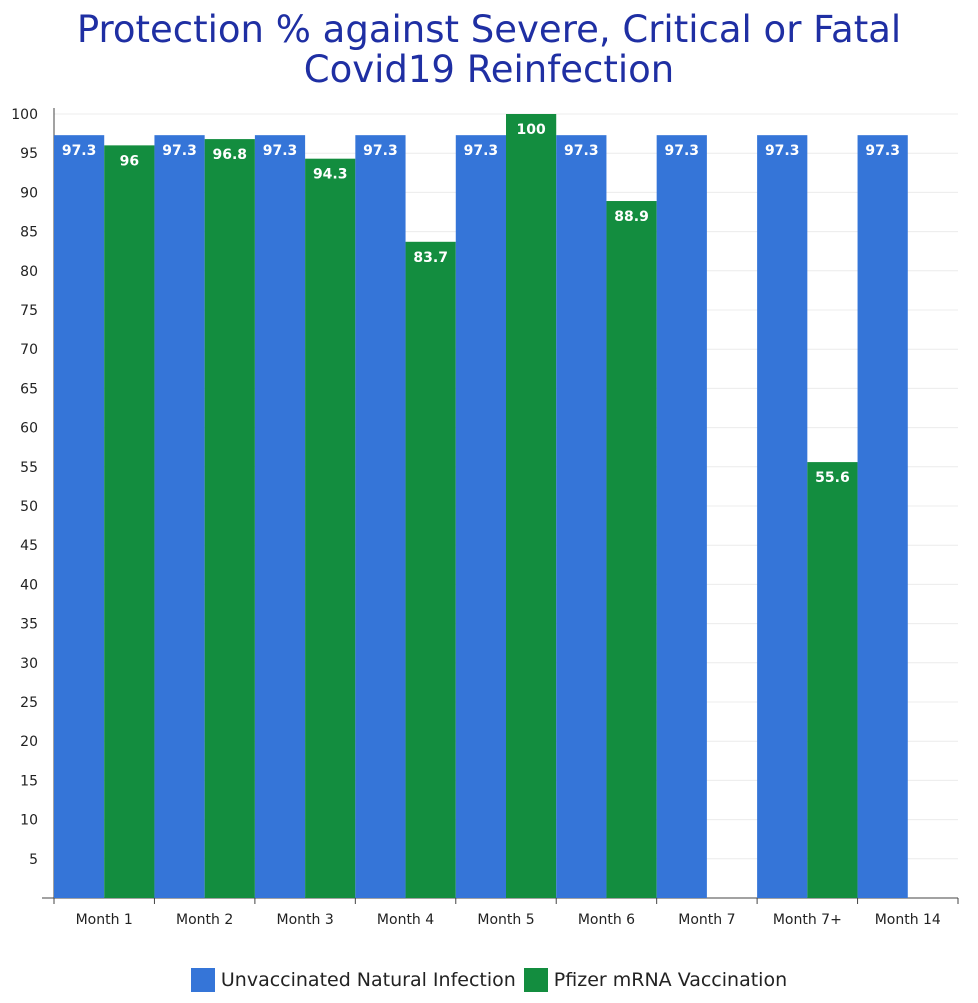  Describe the element at coordinates (202, 980) in the screenshot. I see `legend-swatch-unvaccinated` at that location.